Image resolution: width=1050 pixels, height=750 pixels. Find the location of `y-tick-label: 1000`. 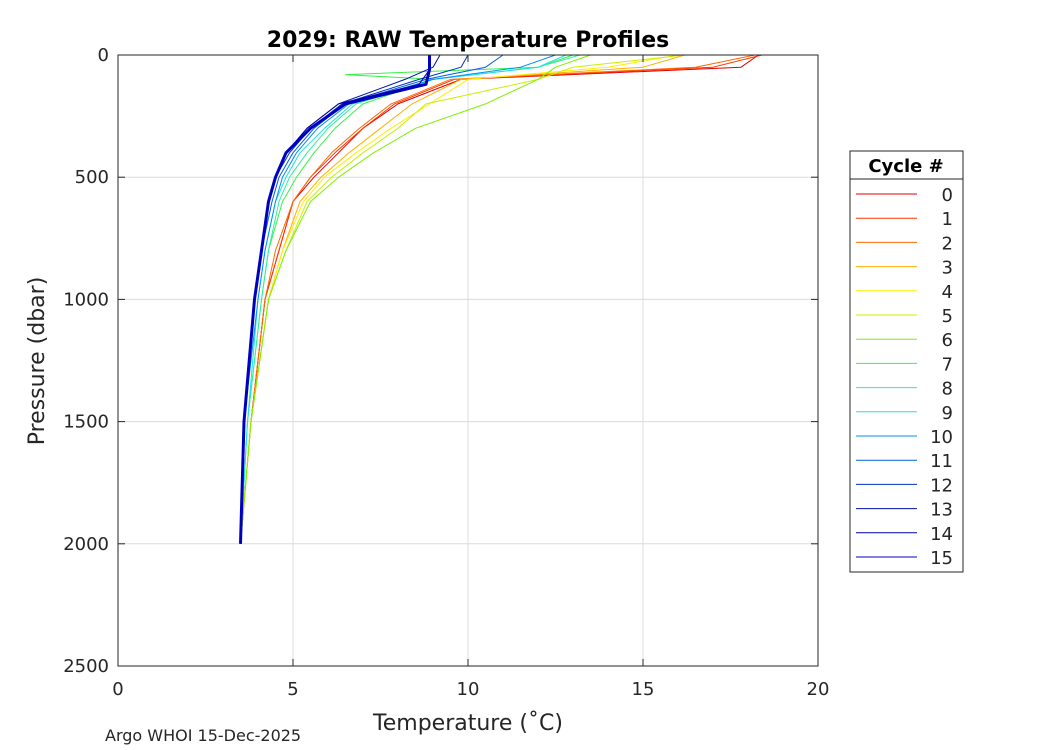

y-tick-label: 1000 is located at coordinates (86, 299).